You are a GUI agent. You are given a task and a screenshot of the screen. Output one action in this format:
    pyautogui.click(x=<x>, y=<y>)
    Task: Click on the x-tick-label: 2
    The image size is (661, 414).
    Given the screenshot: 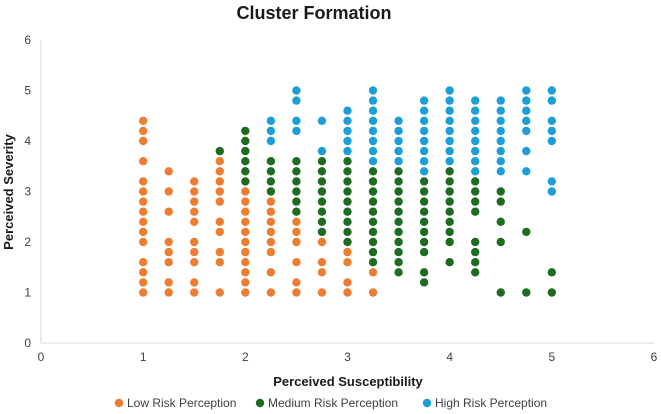 What is the action you would take?
    pyautogui.click(x=245, y=357)
    